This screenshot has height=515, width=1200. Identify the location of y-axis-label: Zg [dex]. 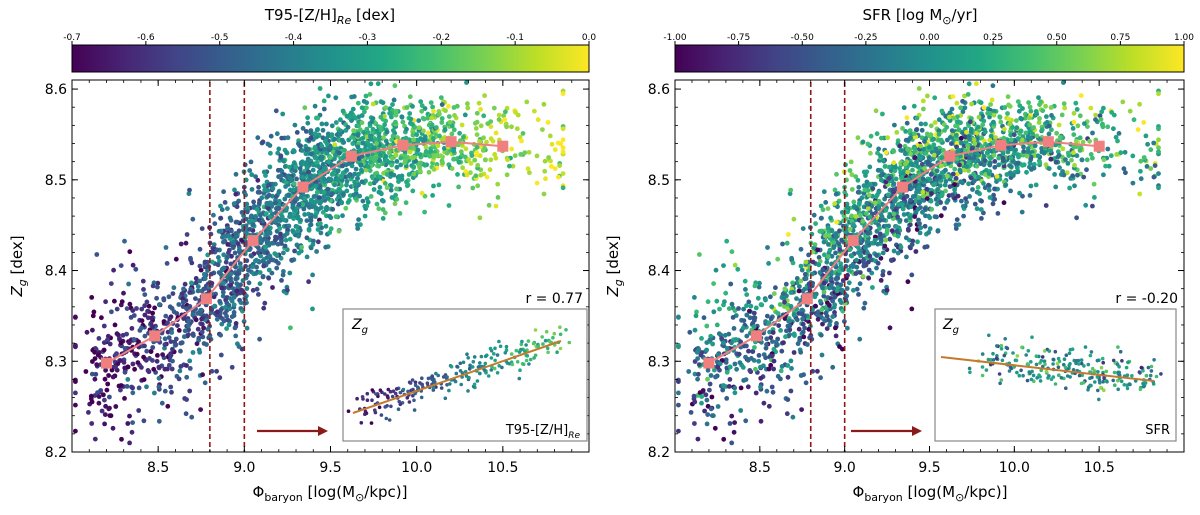
(18, 266).